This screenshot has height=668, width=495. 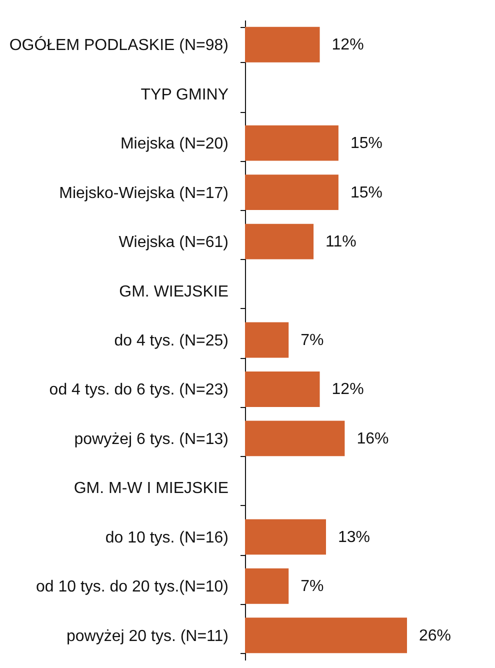 What do you see at coordinates (372, 439) in the screenshot?
I see `data-label: 16%` at bounding box center [372, 439].